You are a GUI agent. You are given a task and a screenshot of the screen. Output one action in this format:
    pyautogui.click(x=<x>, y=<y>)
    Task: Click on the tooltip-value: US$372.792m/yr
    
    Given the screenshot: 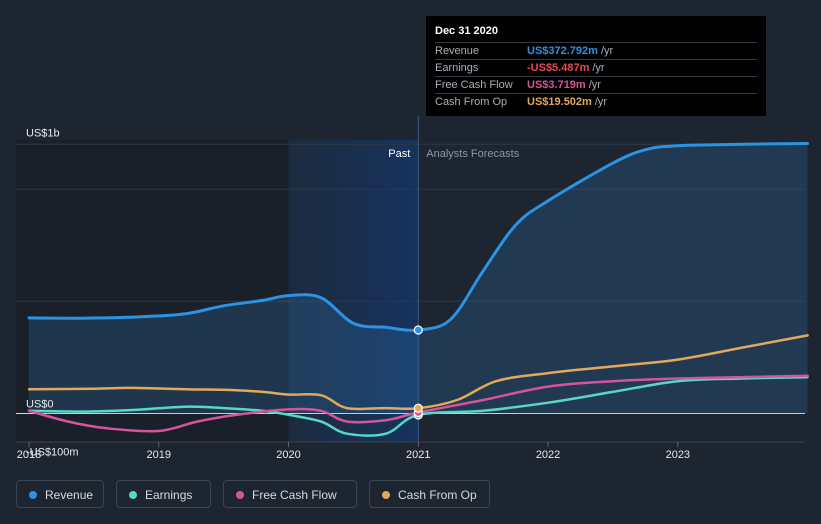 What is the action you would take?
    pyautogui.click(x=570, y=51)
    